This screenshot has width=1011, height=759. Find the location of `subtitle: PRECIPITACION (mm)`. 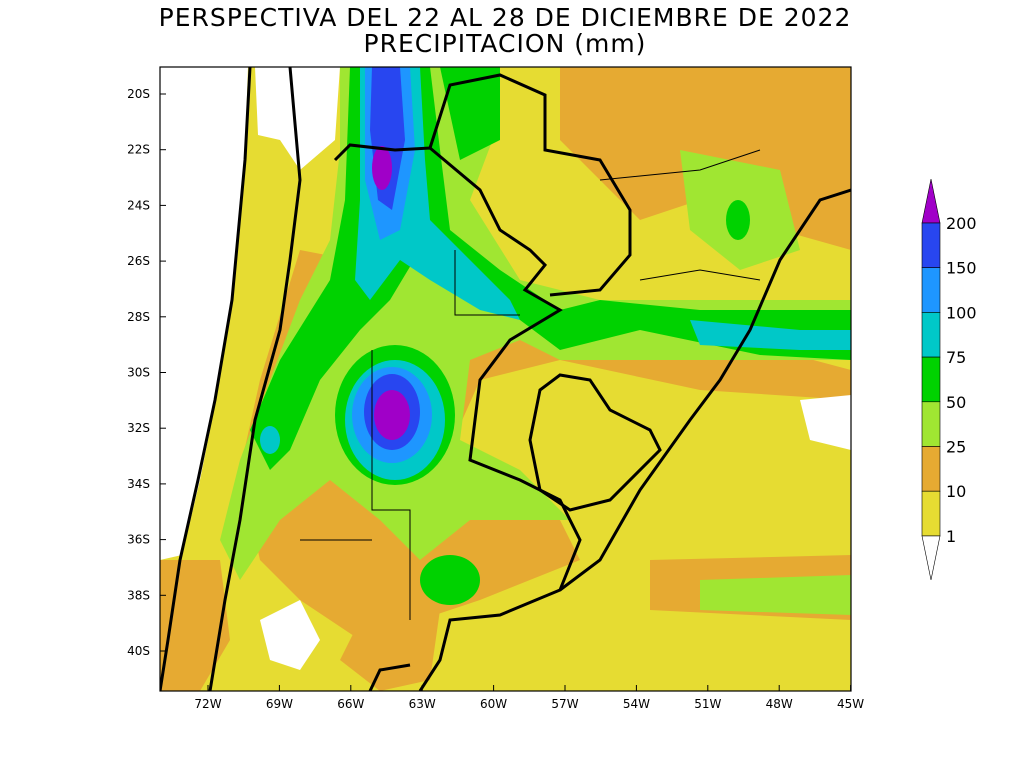

subtitle: PRECIPITACION (mm) is located at coordinates (505, 43).